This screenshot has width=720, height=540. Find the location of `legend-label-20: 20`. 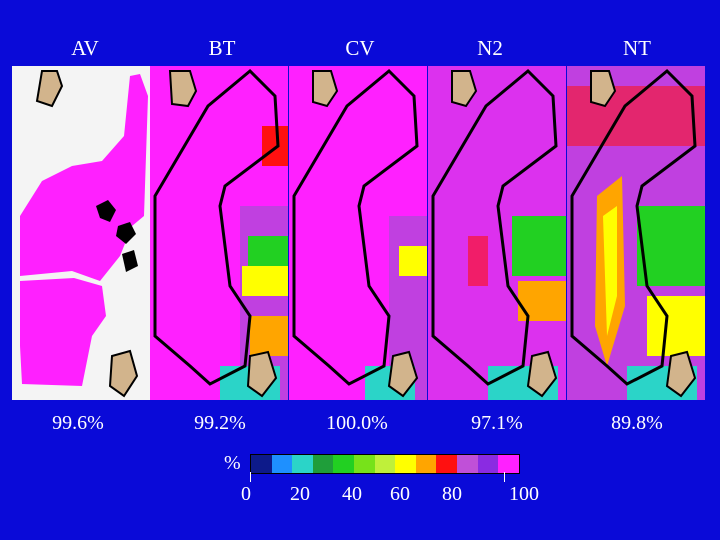

legend-label-20: 20 is located at coordinates (300, 494).